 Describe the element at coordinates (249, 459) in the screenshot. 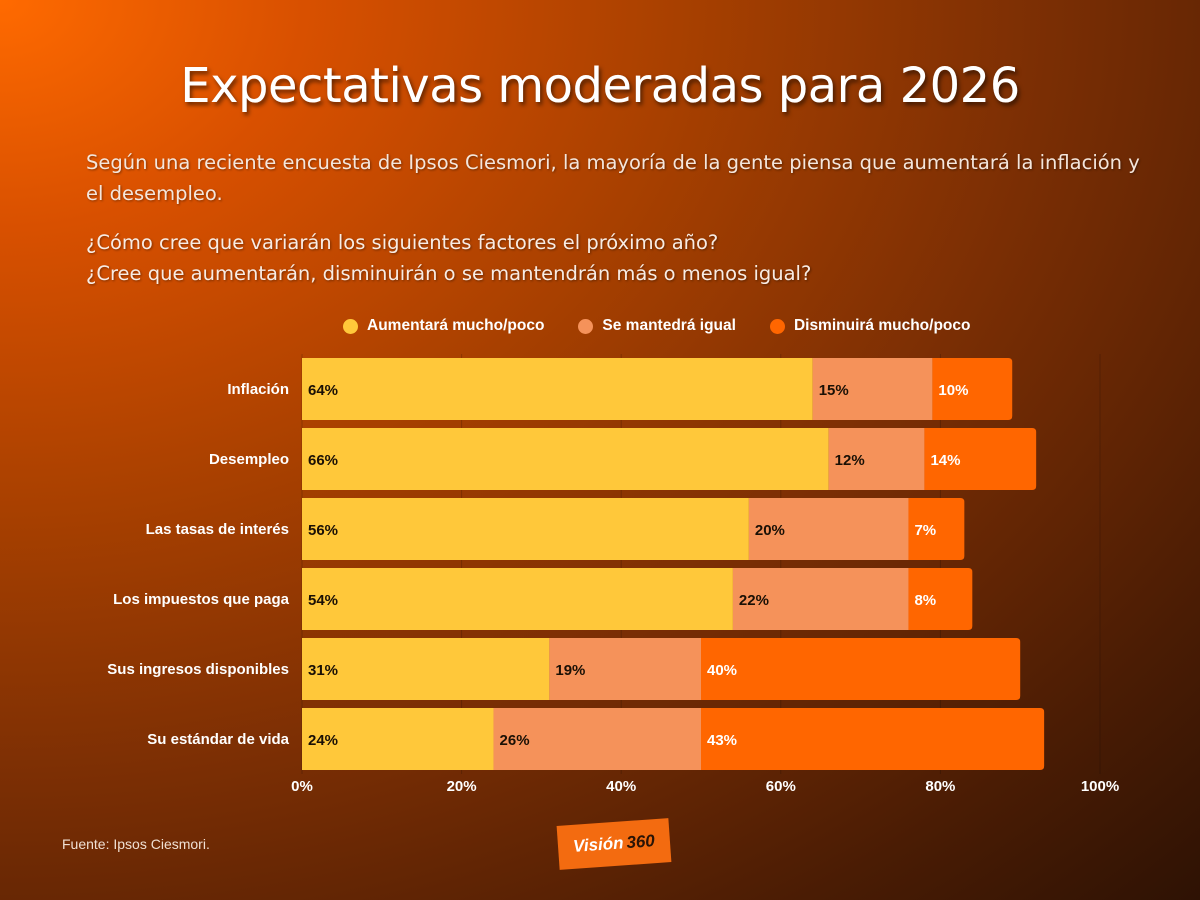

I see `category-label: Desempleo` at that location.